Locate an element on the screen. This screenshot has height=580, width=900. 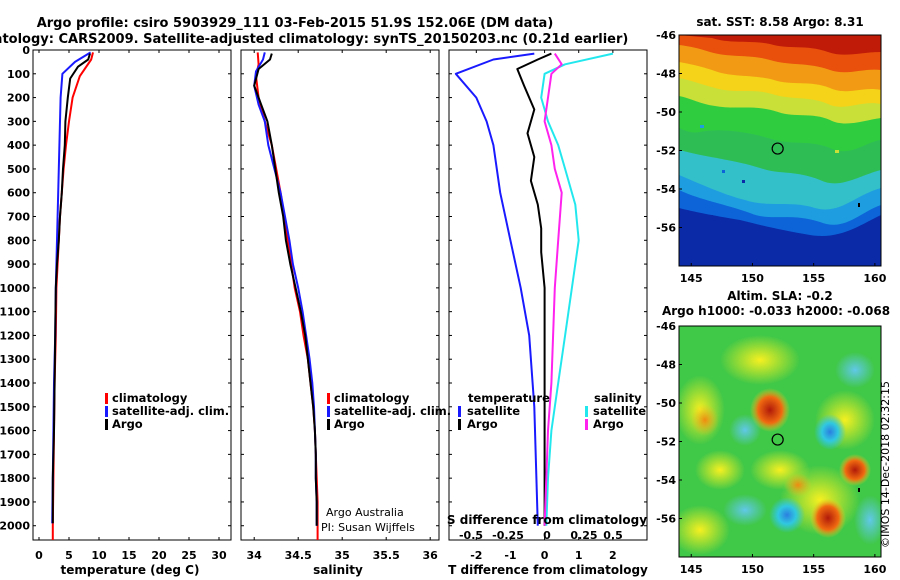
depth-tick-label: 100 is located at coordinates (18, 74).